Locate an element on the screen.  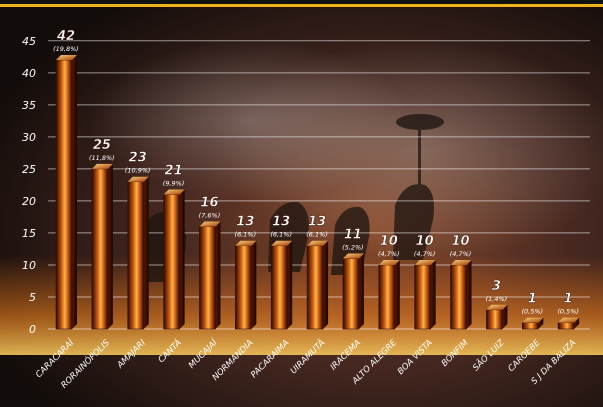
percent-label: (5,2%) is located at coordinates (353, 248).